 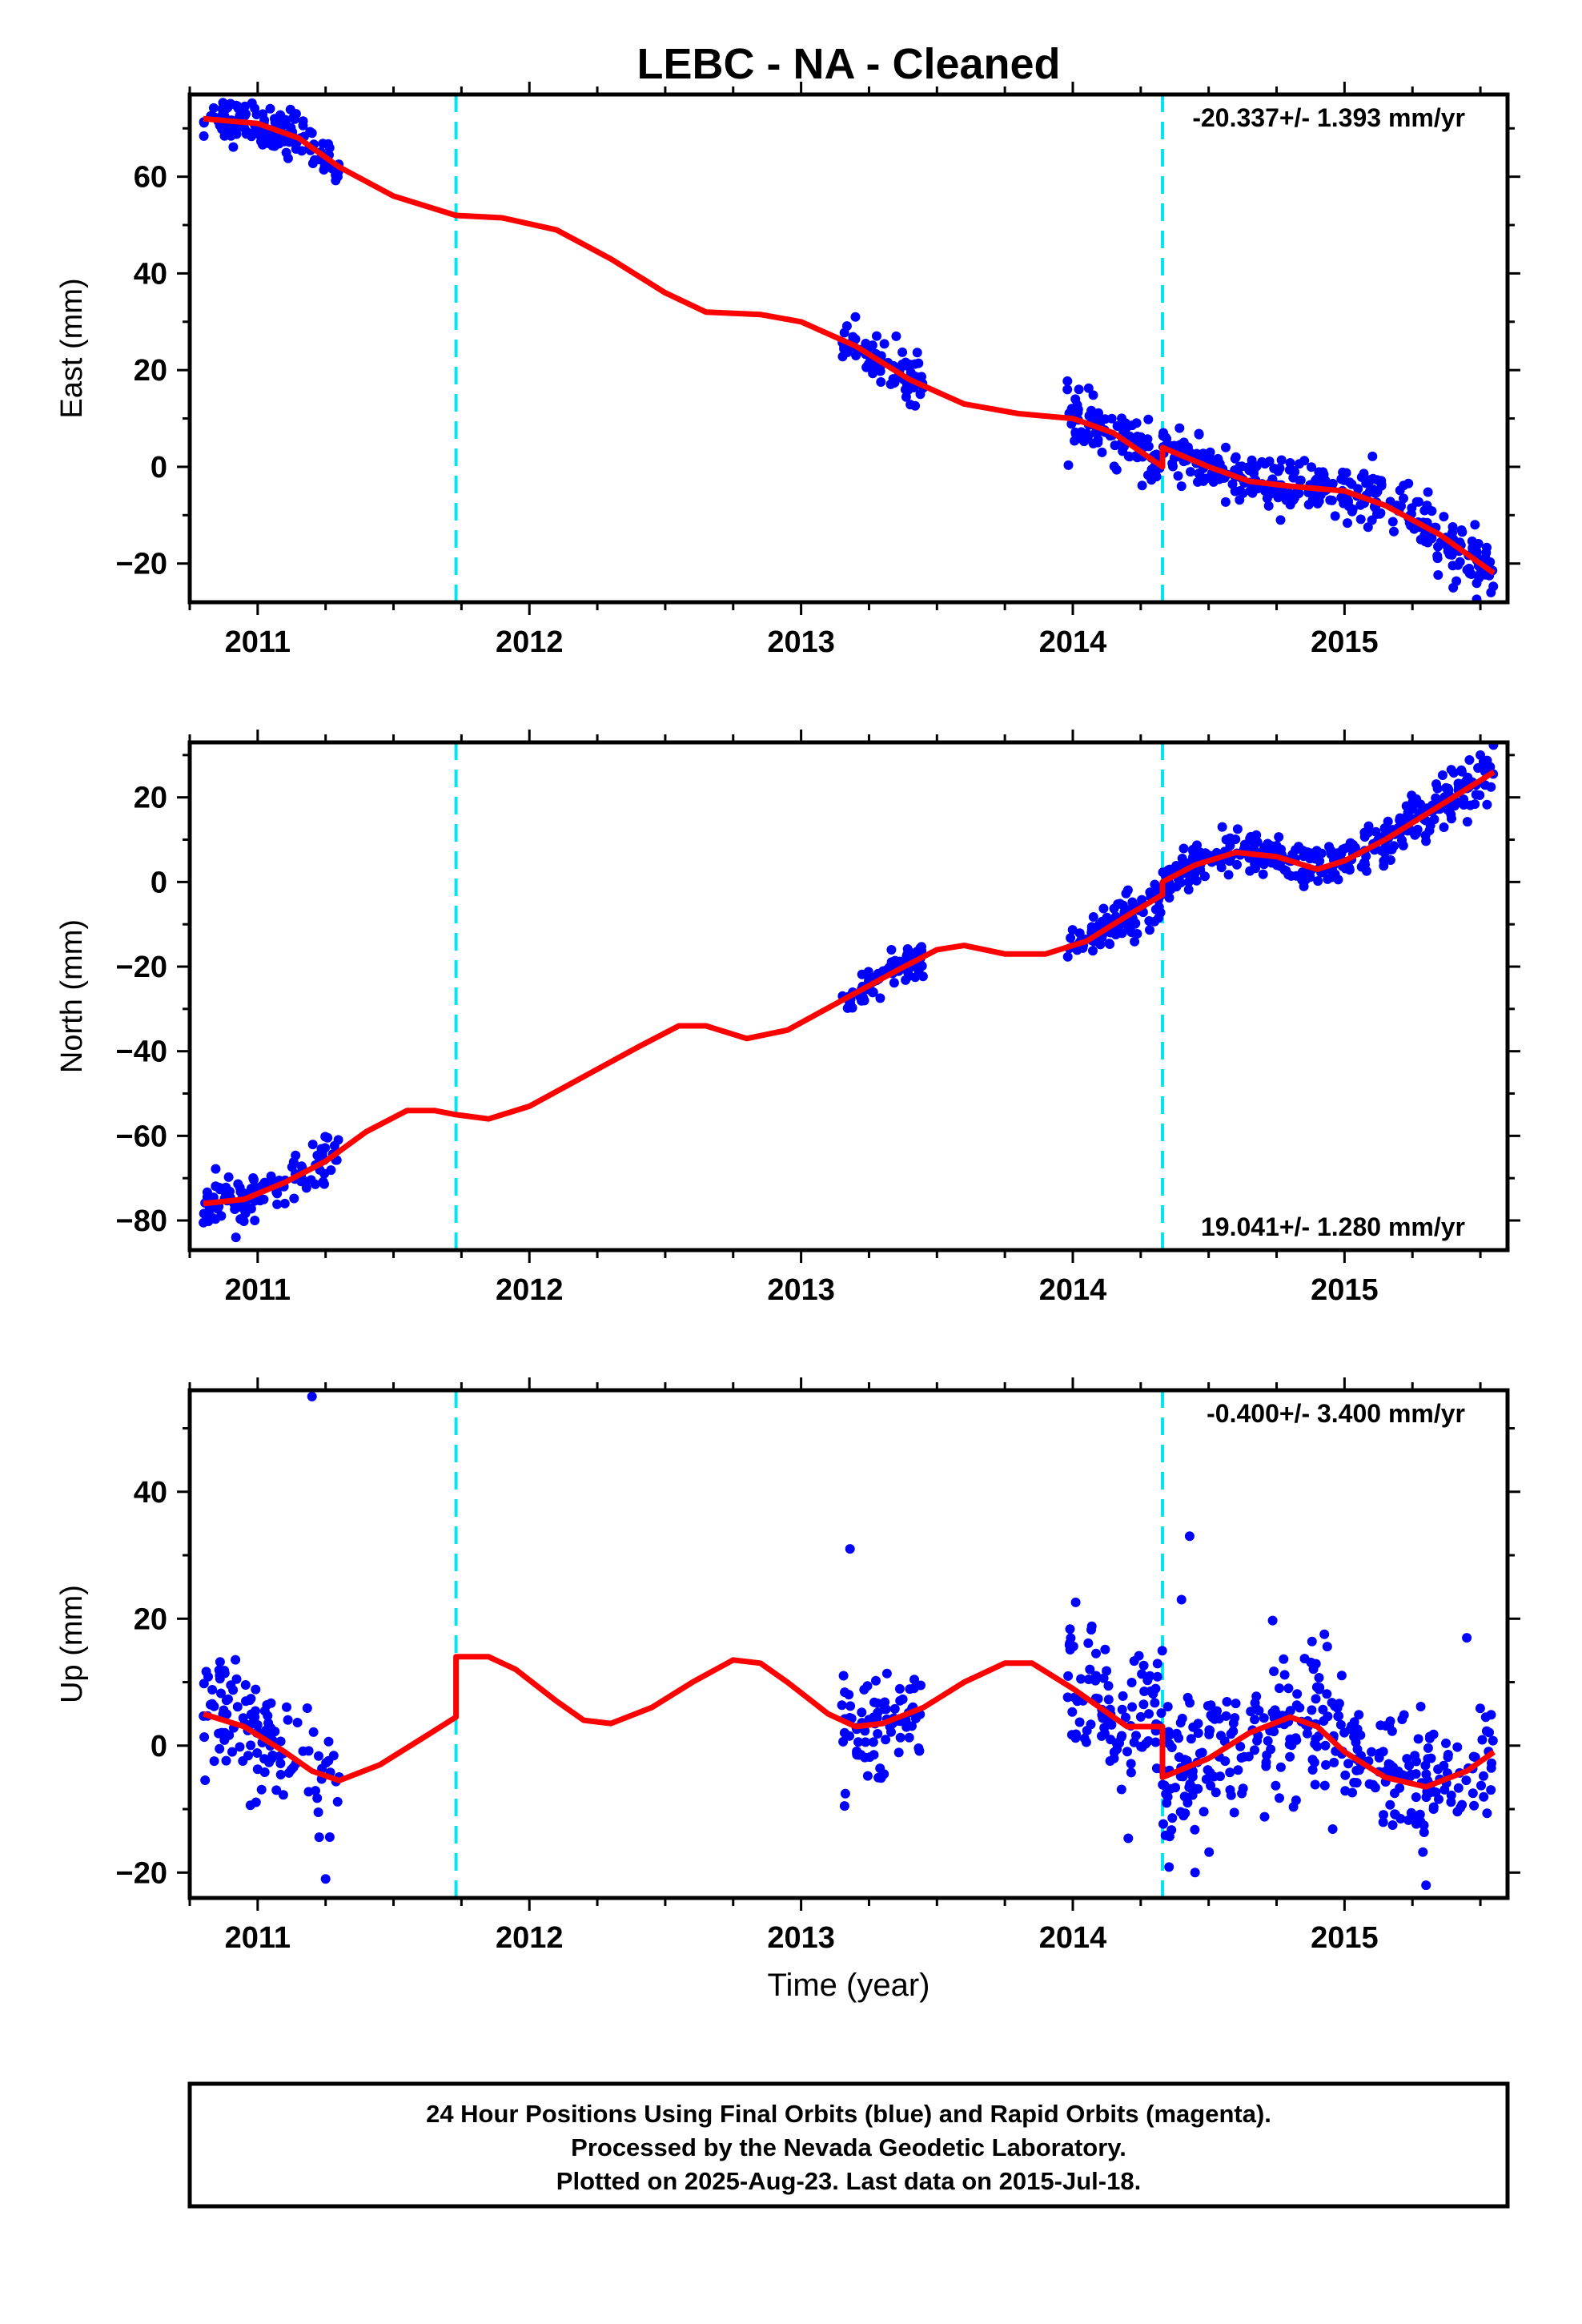 What do you see at coordinates (236, 1237) in the screenshot?
I see `north-outlier-point` at bounding box center [236, 1237].